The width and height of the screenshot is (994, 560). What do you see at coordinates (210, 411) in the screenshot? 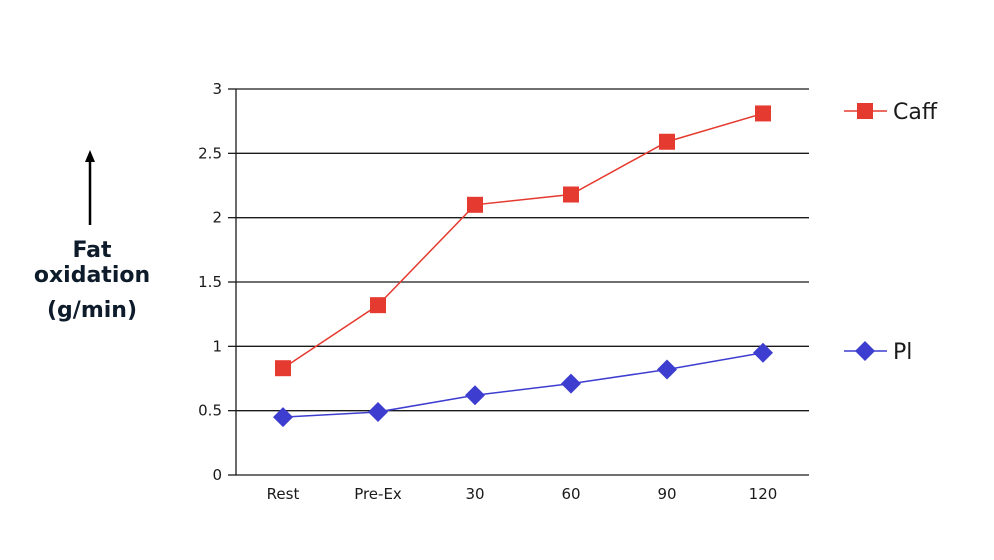
I see `y-tick-label: 0.5` at bounding box center [210, 411].